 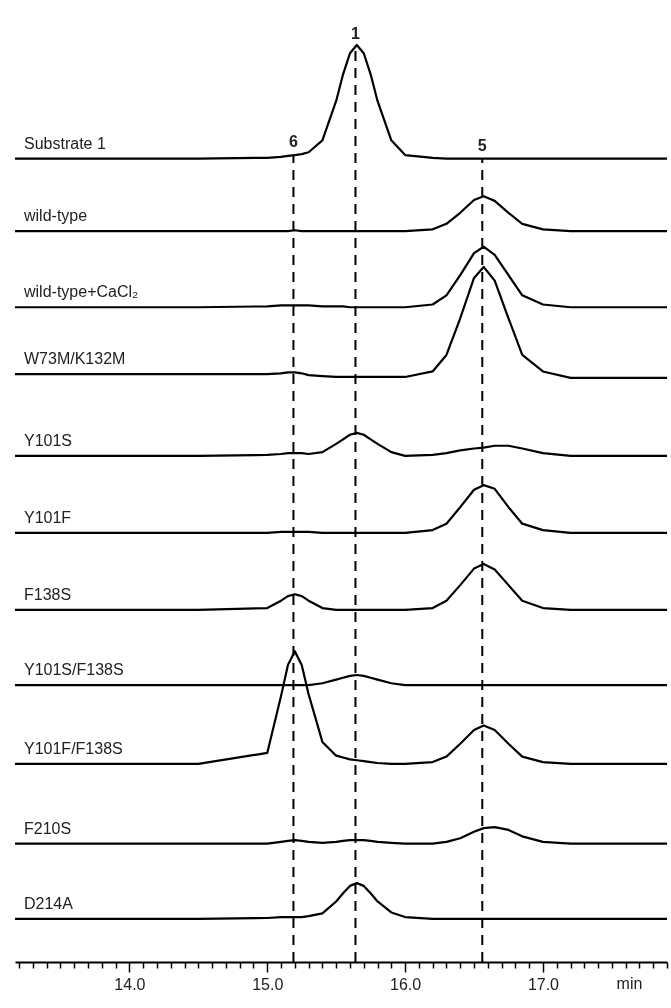 I want to click on x-tick-label: 15.0, so click(x=268, y=984).